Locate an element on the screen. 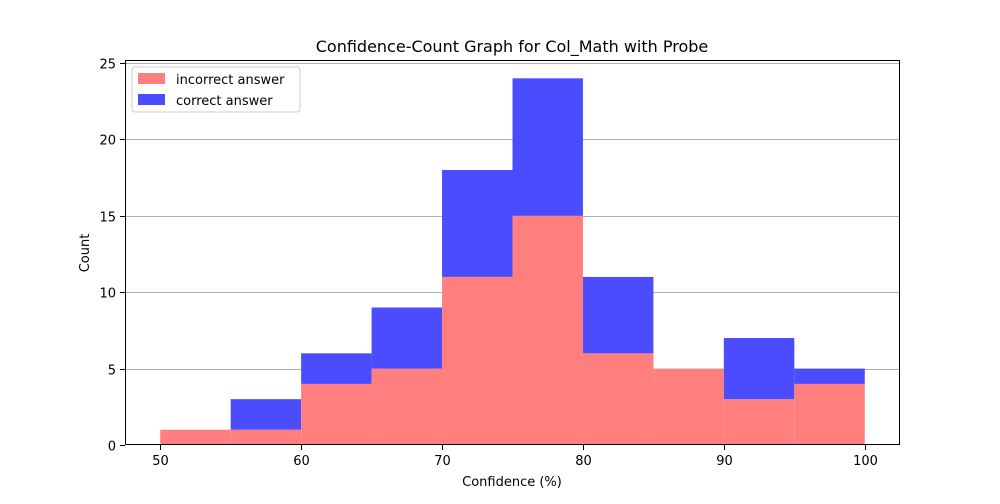  legend-label: incorrect answer is located at coordinates (230, 80).